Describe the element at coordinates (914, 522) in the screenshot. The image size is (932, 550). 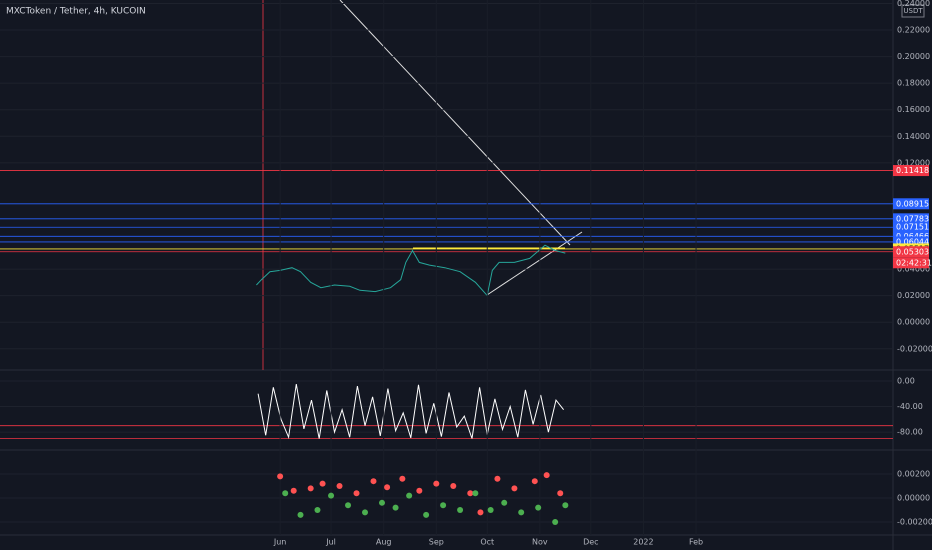
I see `y-tick-label: -0.00200` at that location.